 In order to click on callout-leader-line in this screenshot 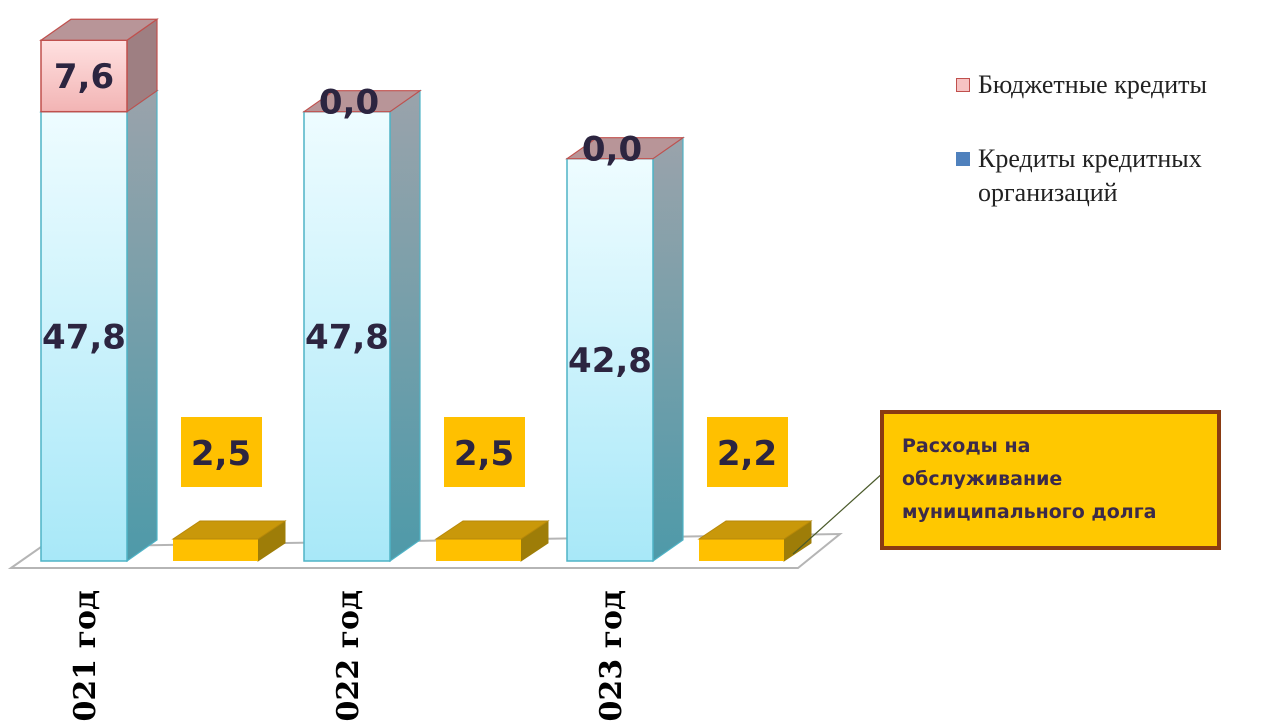, I will do `click(838, 513)`.